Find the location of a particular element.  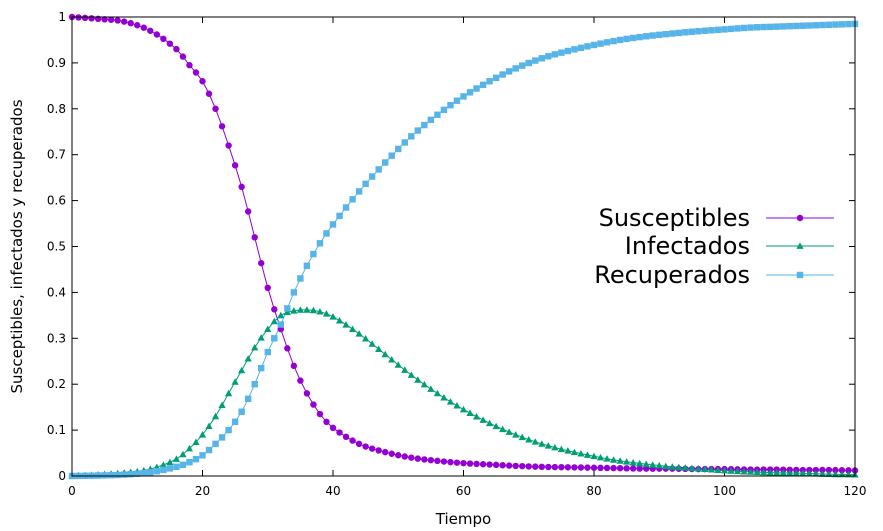

y-tick-label: 0.6 is located at coordinates (56, 201).